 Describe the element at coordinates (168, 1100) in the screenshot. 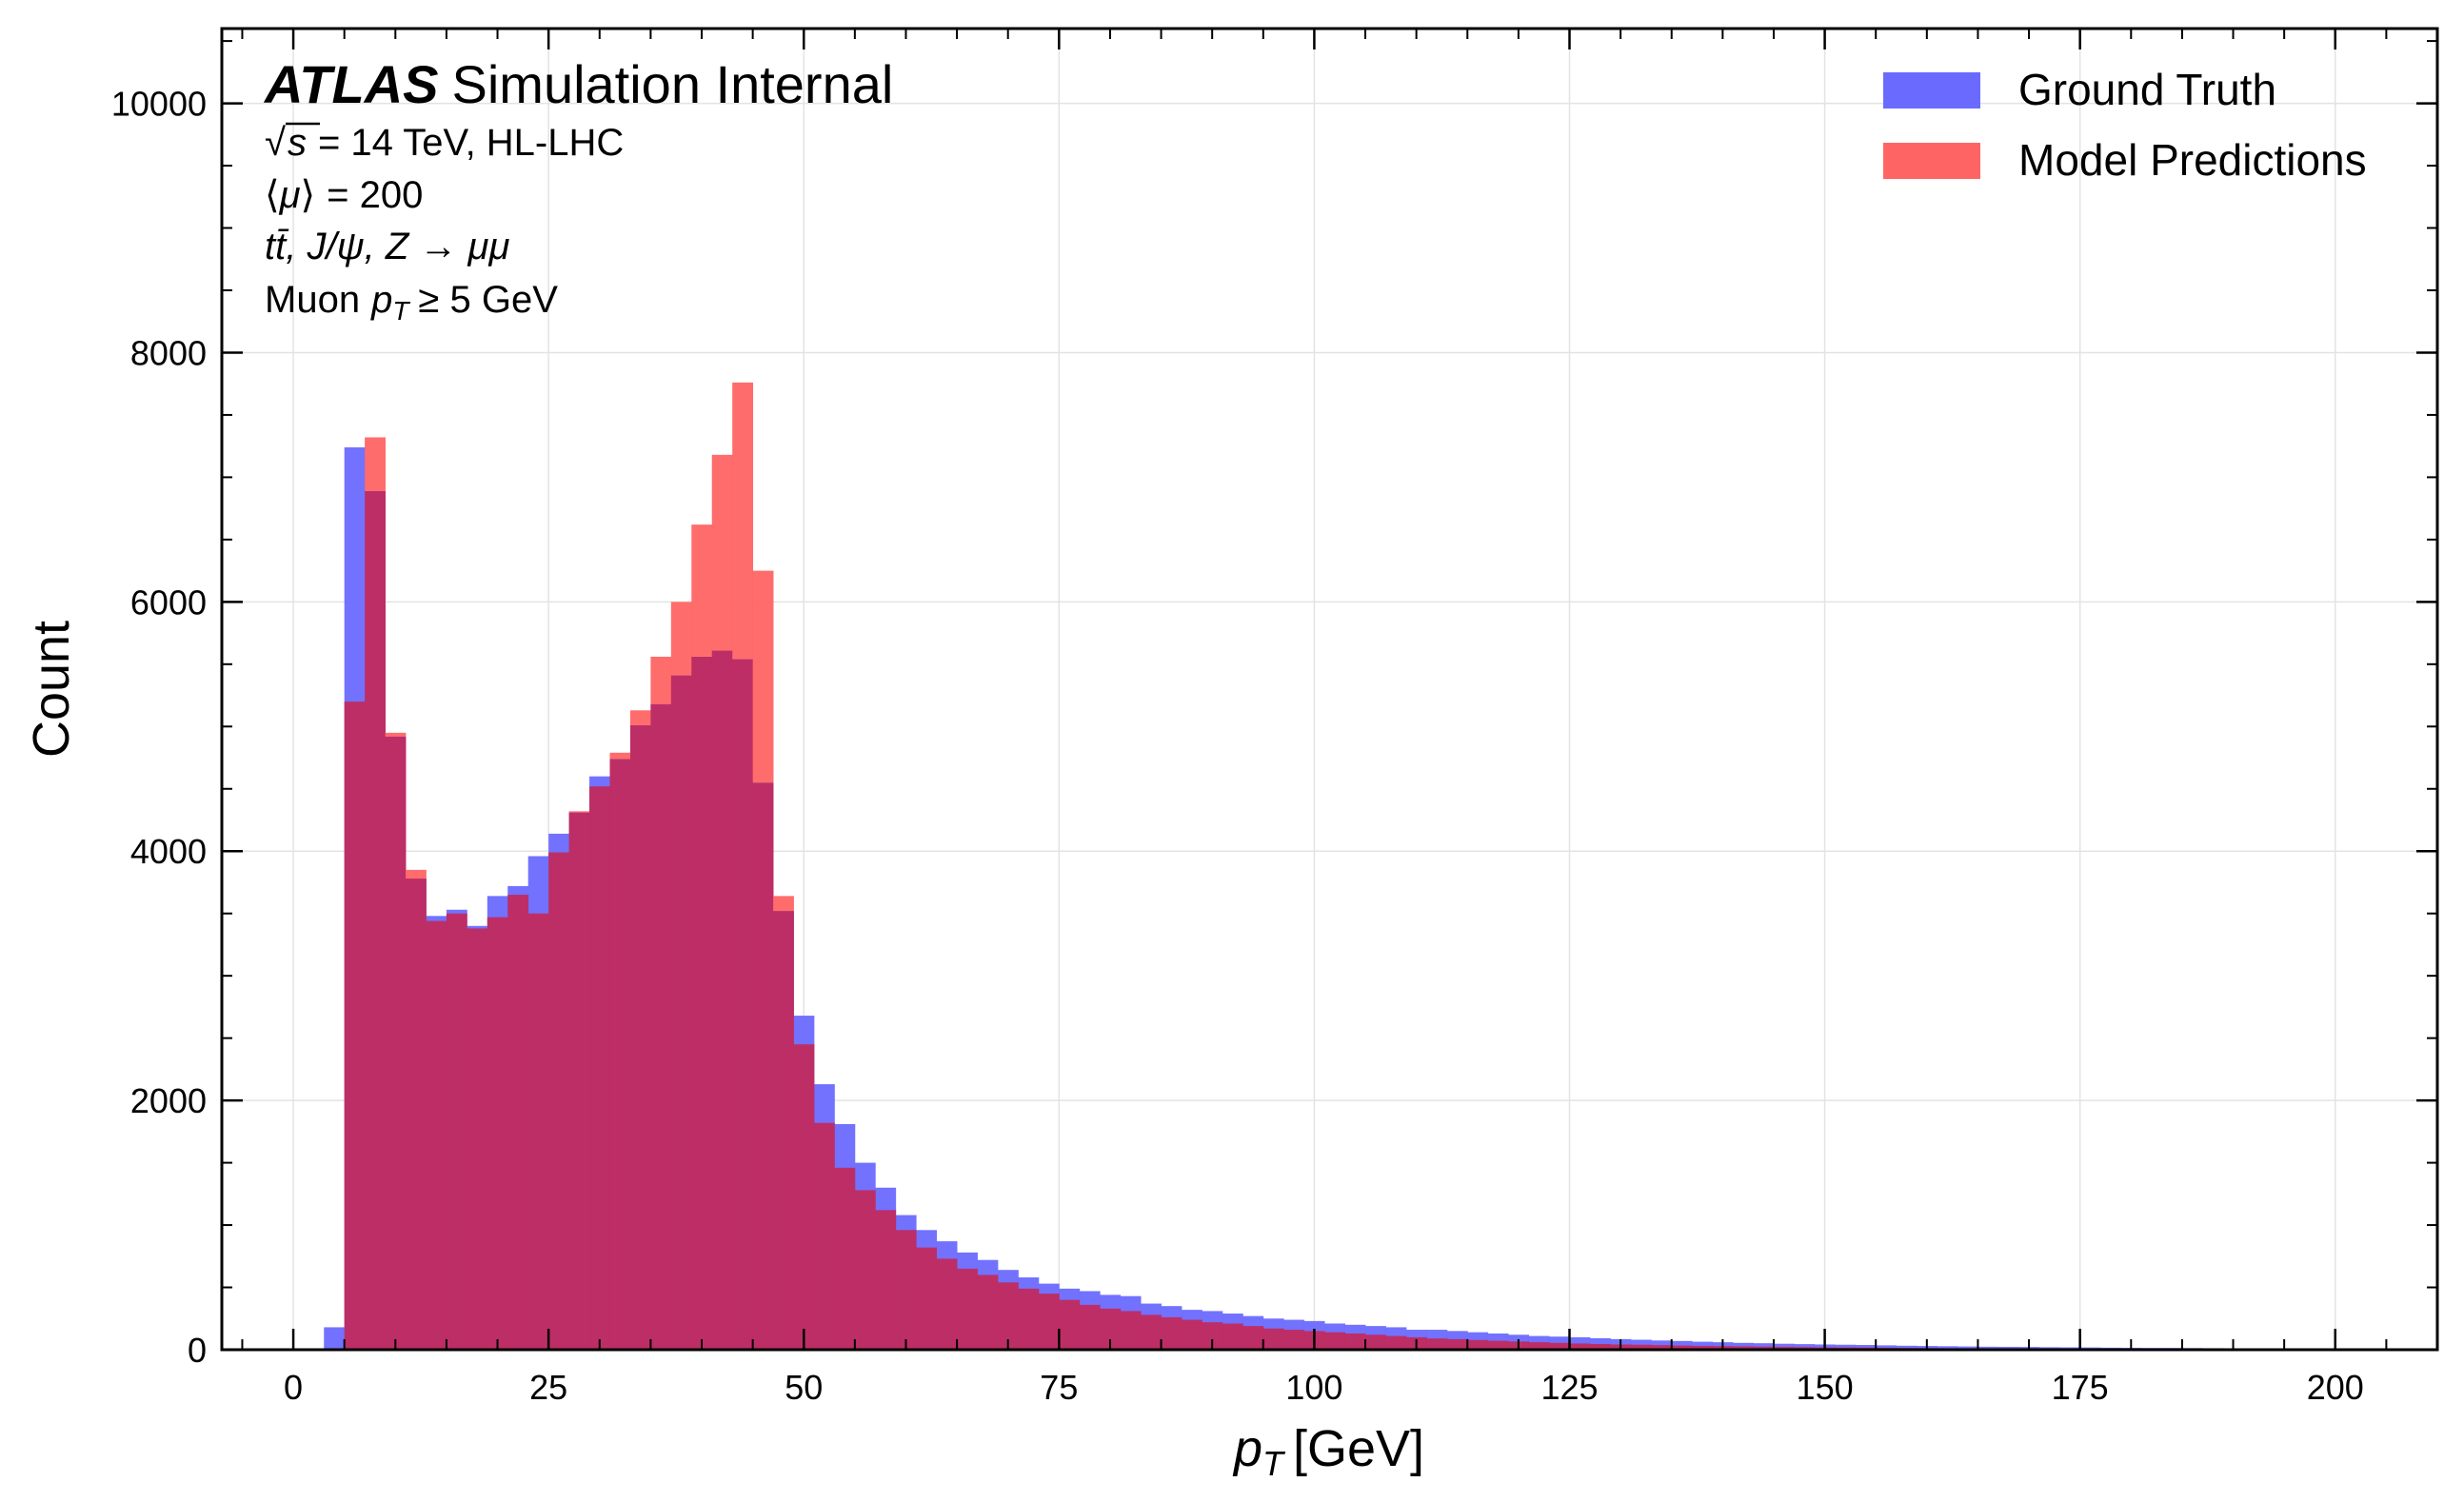

I see `y-tick-label: 2000` at that location.